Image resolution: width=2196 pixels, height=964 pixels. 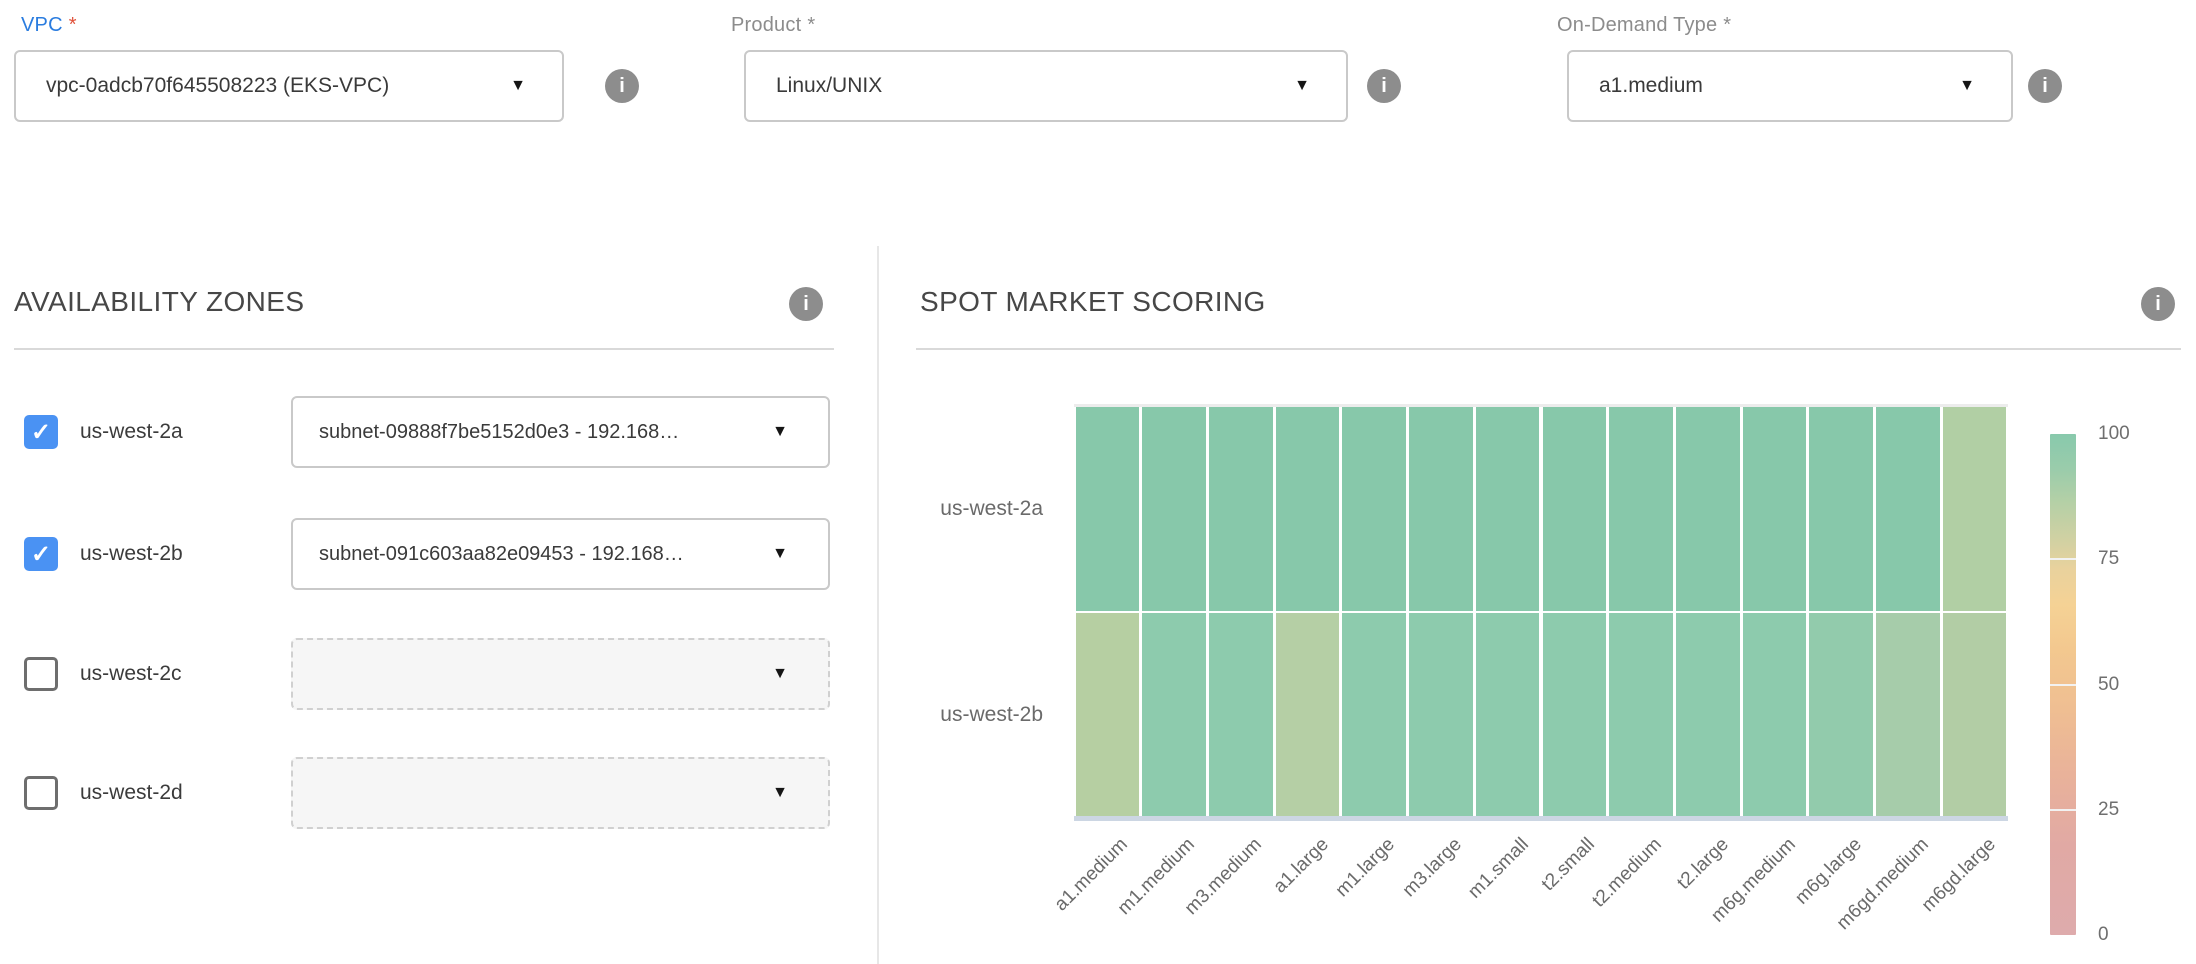 What do you see at coordinates (1441, 714) in the screenshot?
I see `heatmap-cell-us-west-2b-m3.large` at bounding box center [1441, 714].